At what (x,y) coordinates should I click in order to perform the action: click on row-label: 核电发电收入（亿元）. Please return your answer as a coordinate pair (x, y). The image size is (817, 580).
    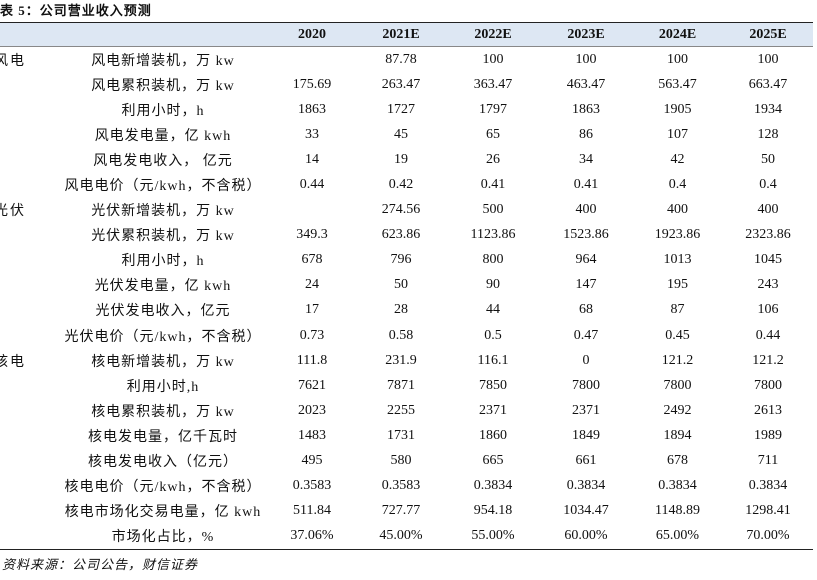
    Looking at the image, I should click on (163, 463).